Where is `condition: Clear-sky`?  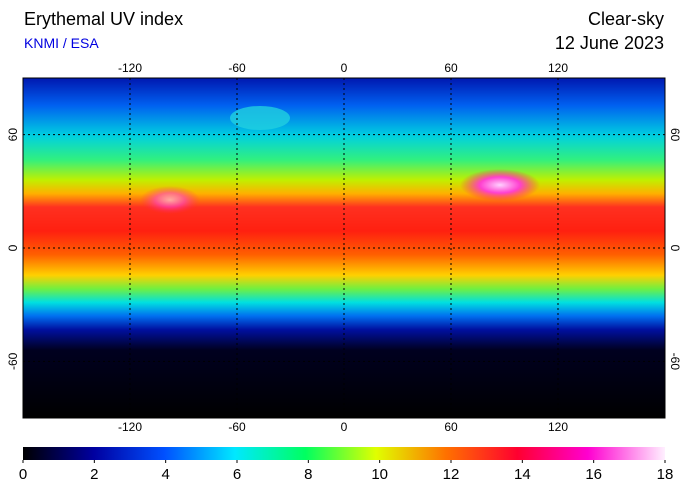 condition: Clear-sky is located at coordinates (626, 19).